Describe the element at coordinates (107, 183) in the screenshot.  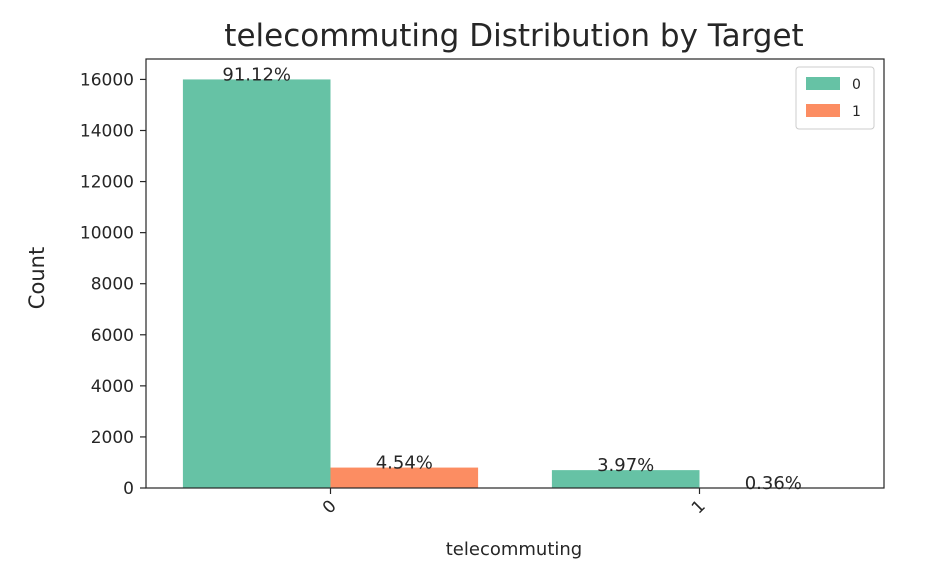
I see `y-tick-label: 12000` at that location.